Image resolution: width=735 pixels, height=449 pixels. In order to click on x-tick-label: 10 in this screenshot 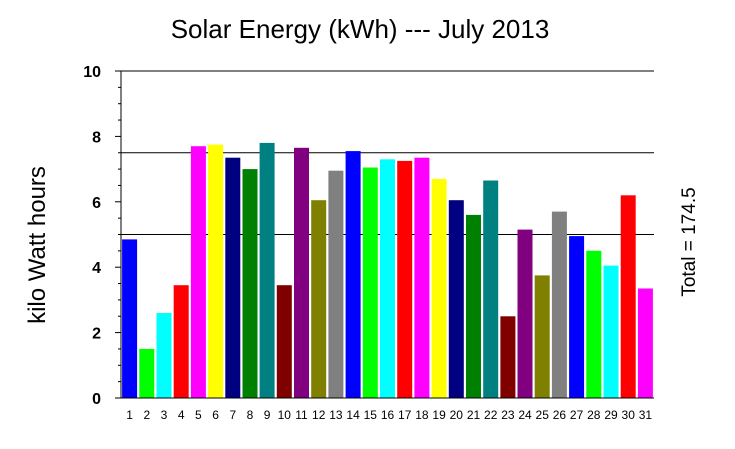, I will do `click(285, 415)`.